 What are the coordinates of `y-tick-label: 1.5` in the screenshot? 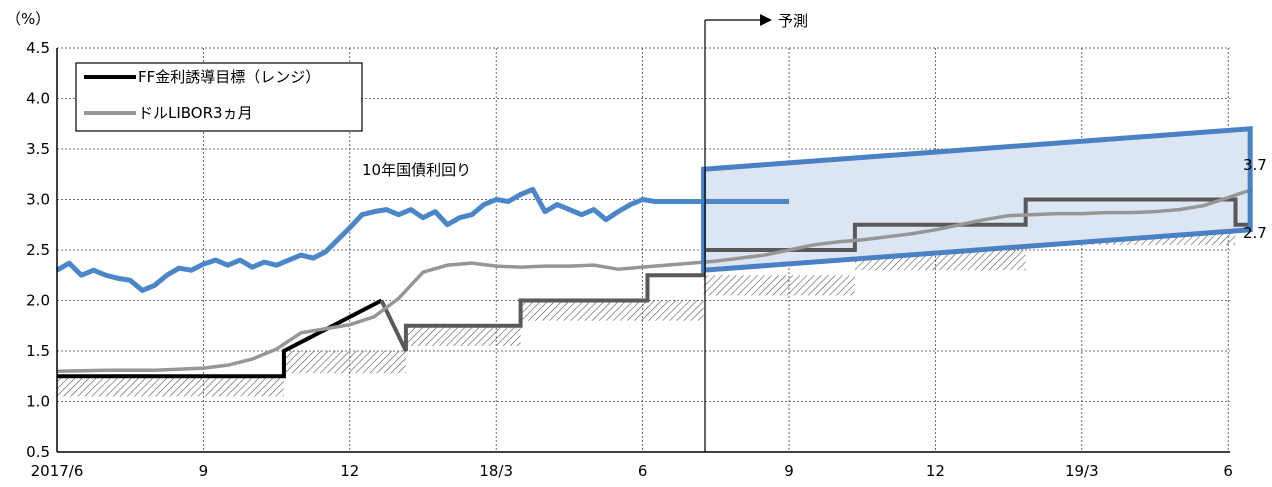 It's located at (38, 351).